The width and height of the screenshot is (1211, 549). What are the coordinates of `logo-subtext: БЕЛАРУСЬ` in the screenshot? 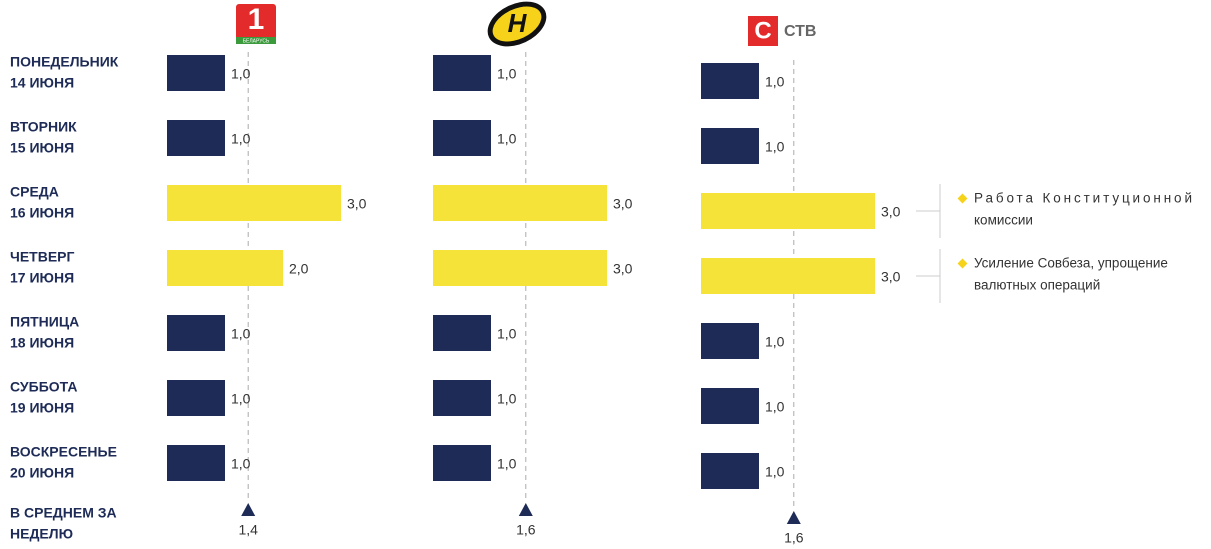 It's located at (256, 41).